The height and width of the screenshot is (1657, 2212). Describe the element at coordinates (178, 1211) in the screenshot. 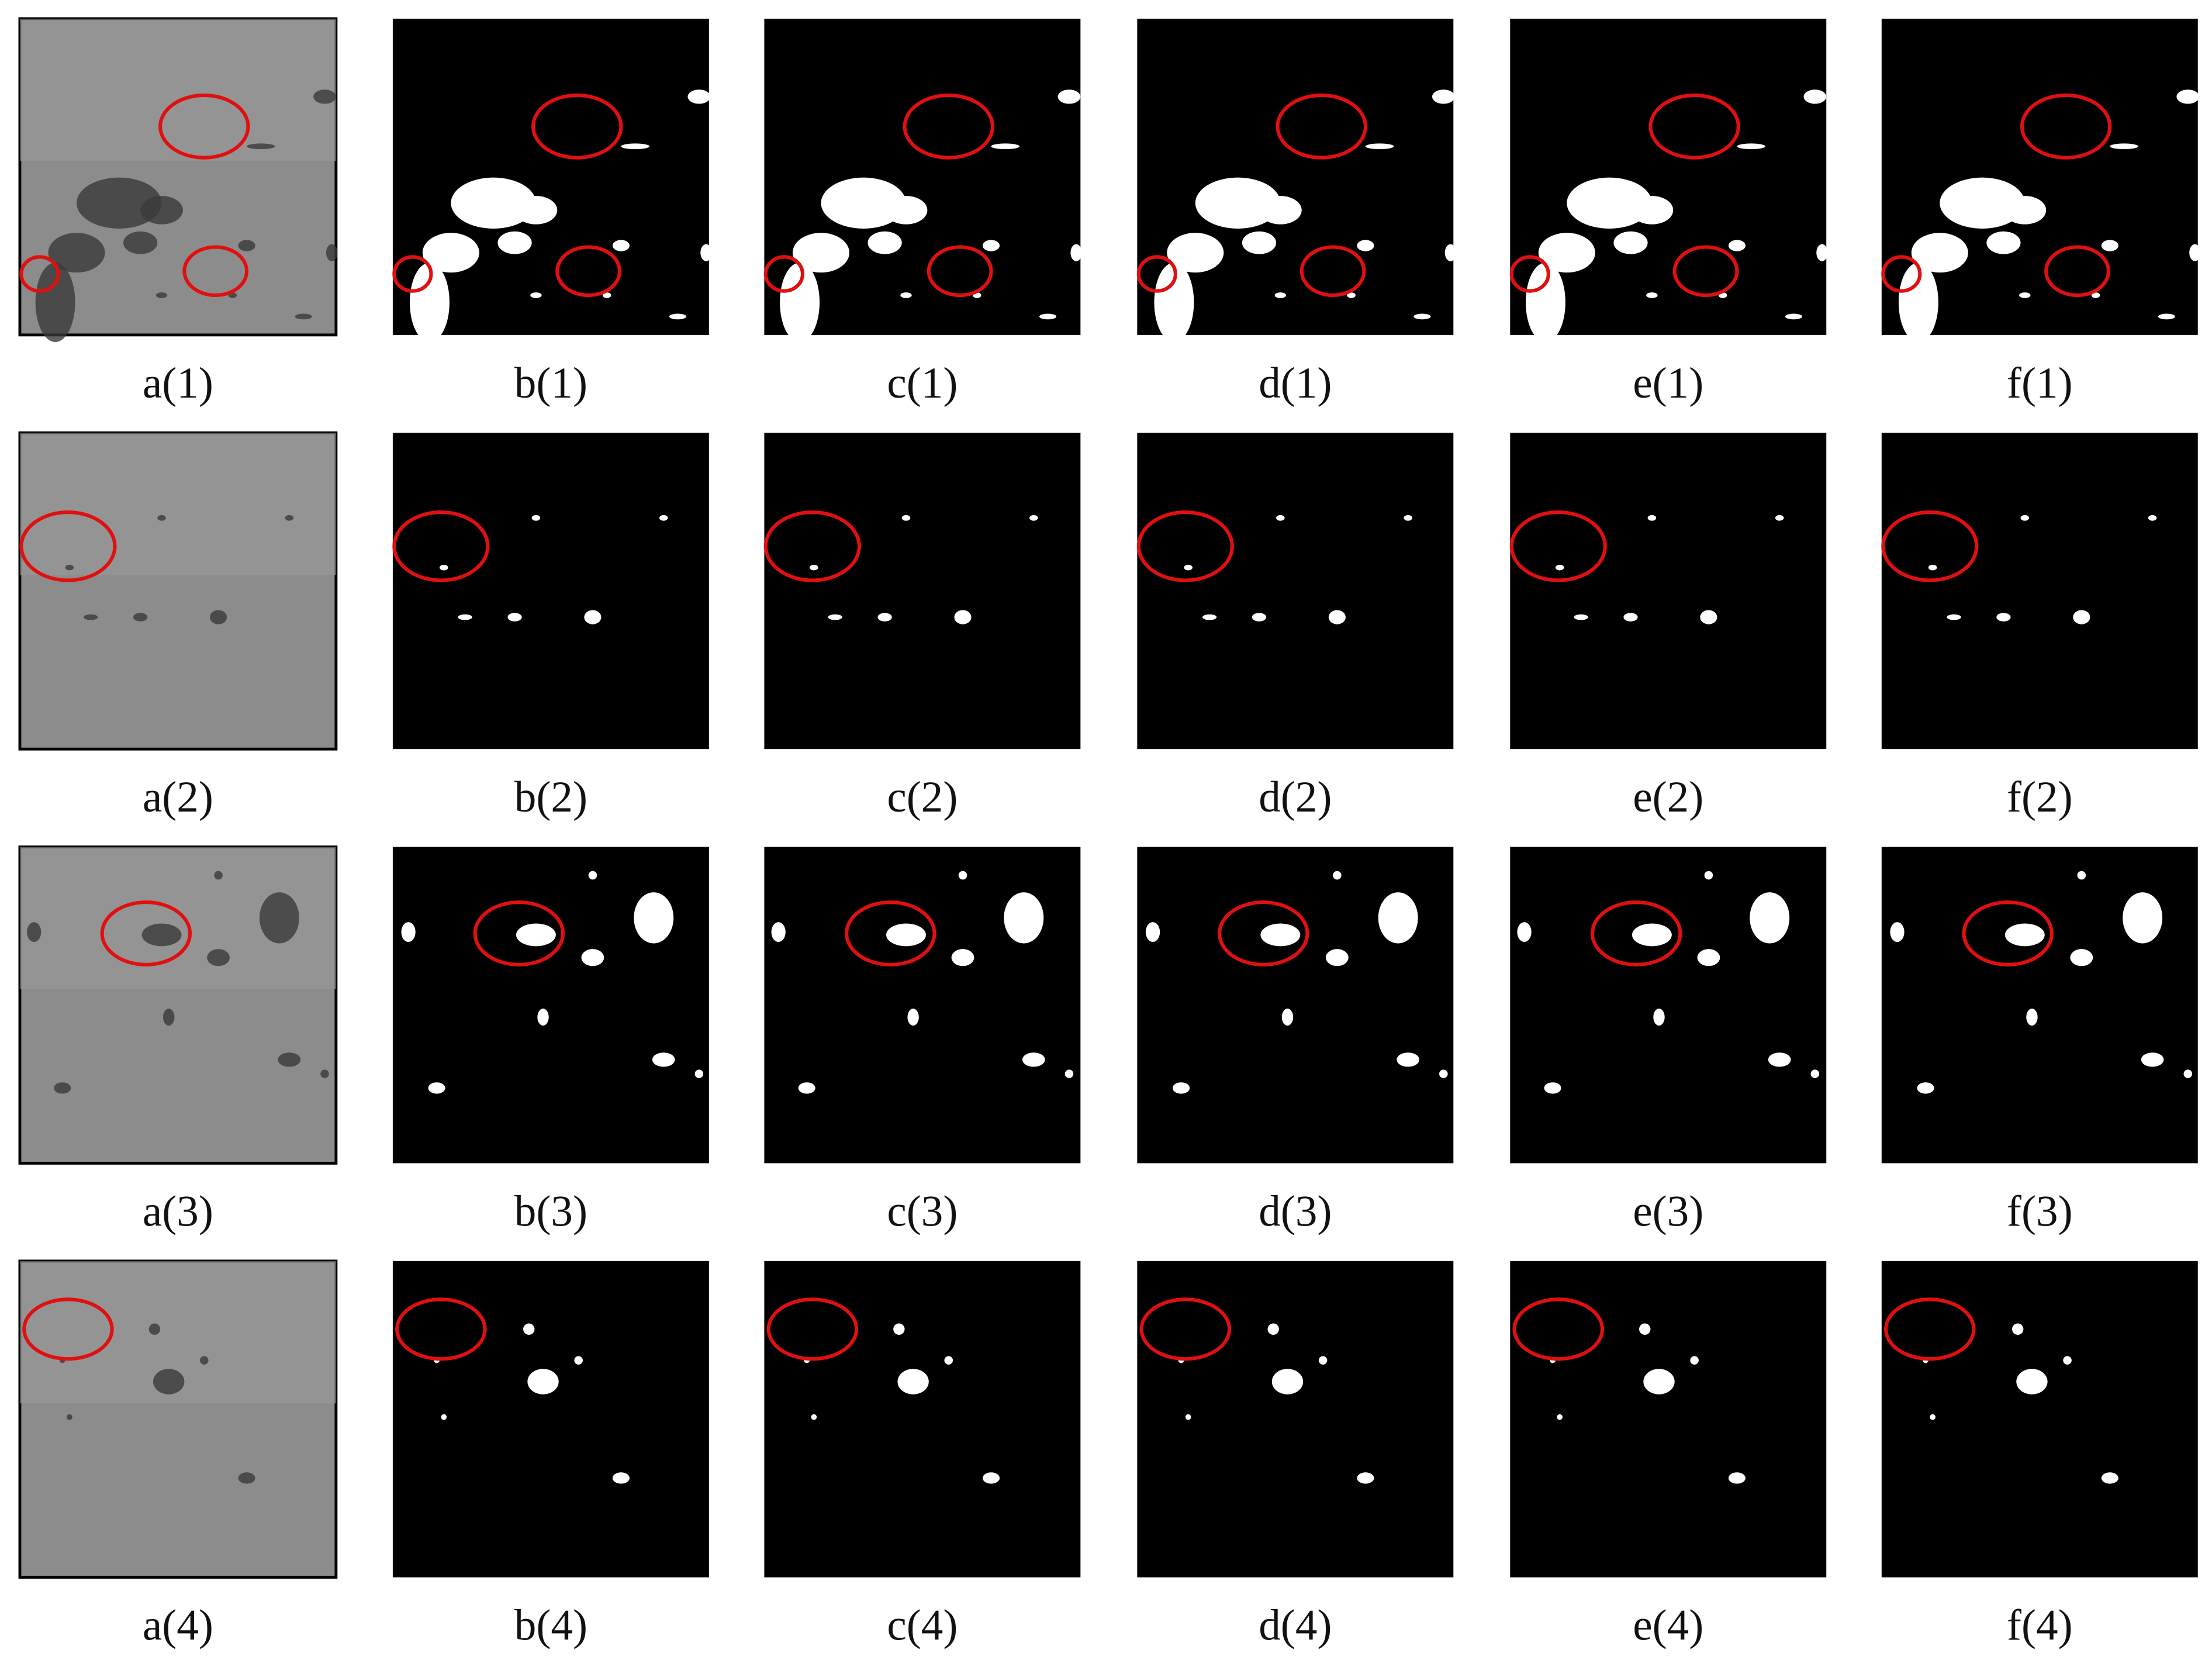

I see `panel-label: a(3)` at that location.